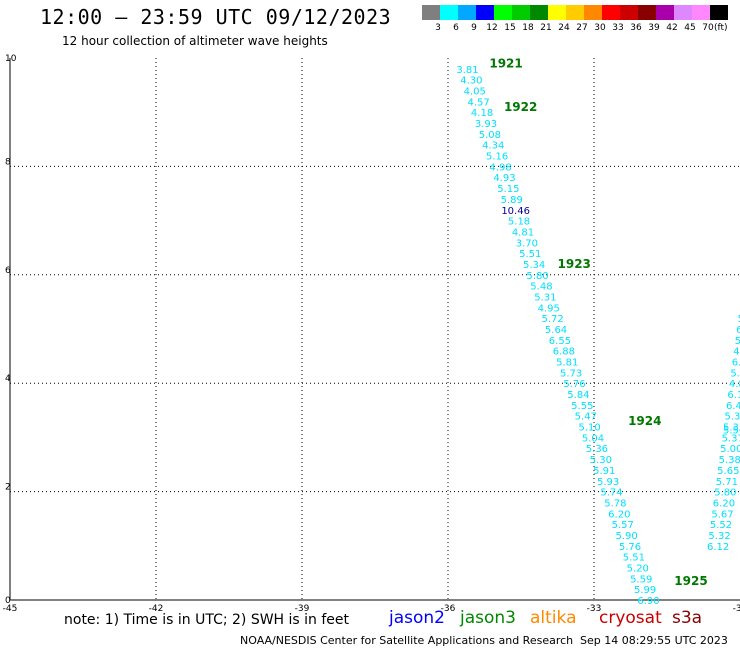 This screenshot has width=740, height=650. I want to click on y-tick-label: 4, so click(8, 379).